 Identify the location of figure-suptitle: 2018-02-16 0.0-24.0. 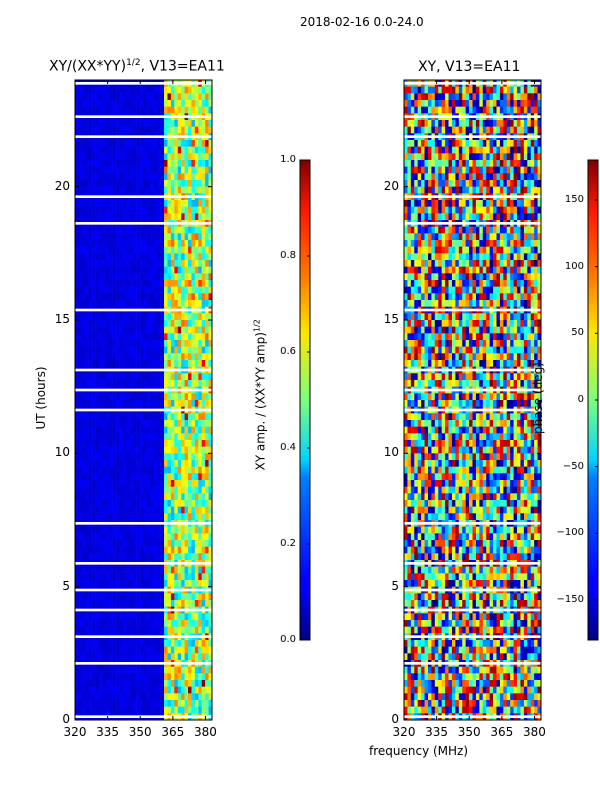
(362, 22).